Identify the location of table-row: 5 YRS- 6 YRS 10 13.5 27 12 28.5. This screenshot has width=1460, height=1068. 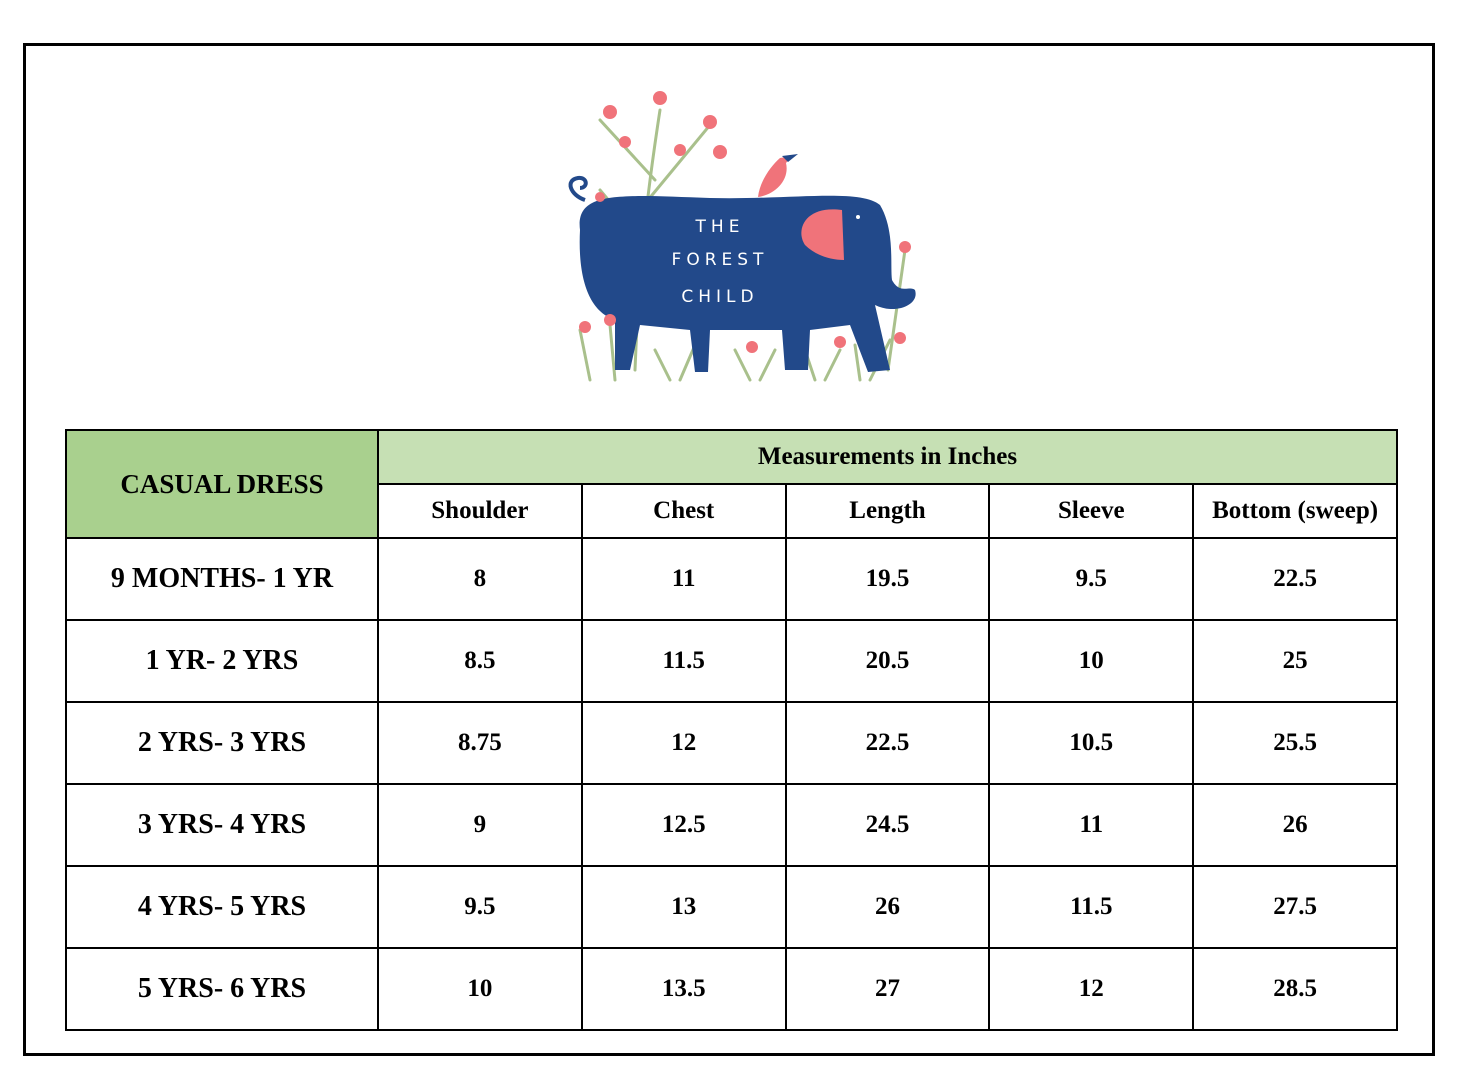
(731, 989).